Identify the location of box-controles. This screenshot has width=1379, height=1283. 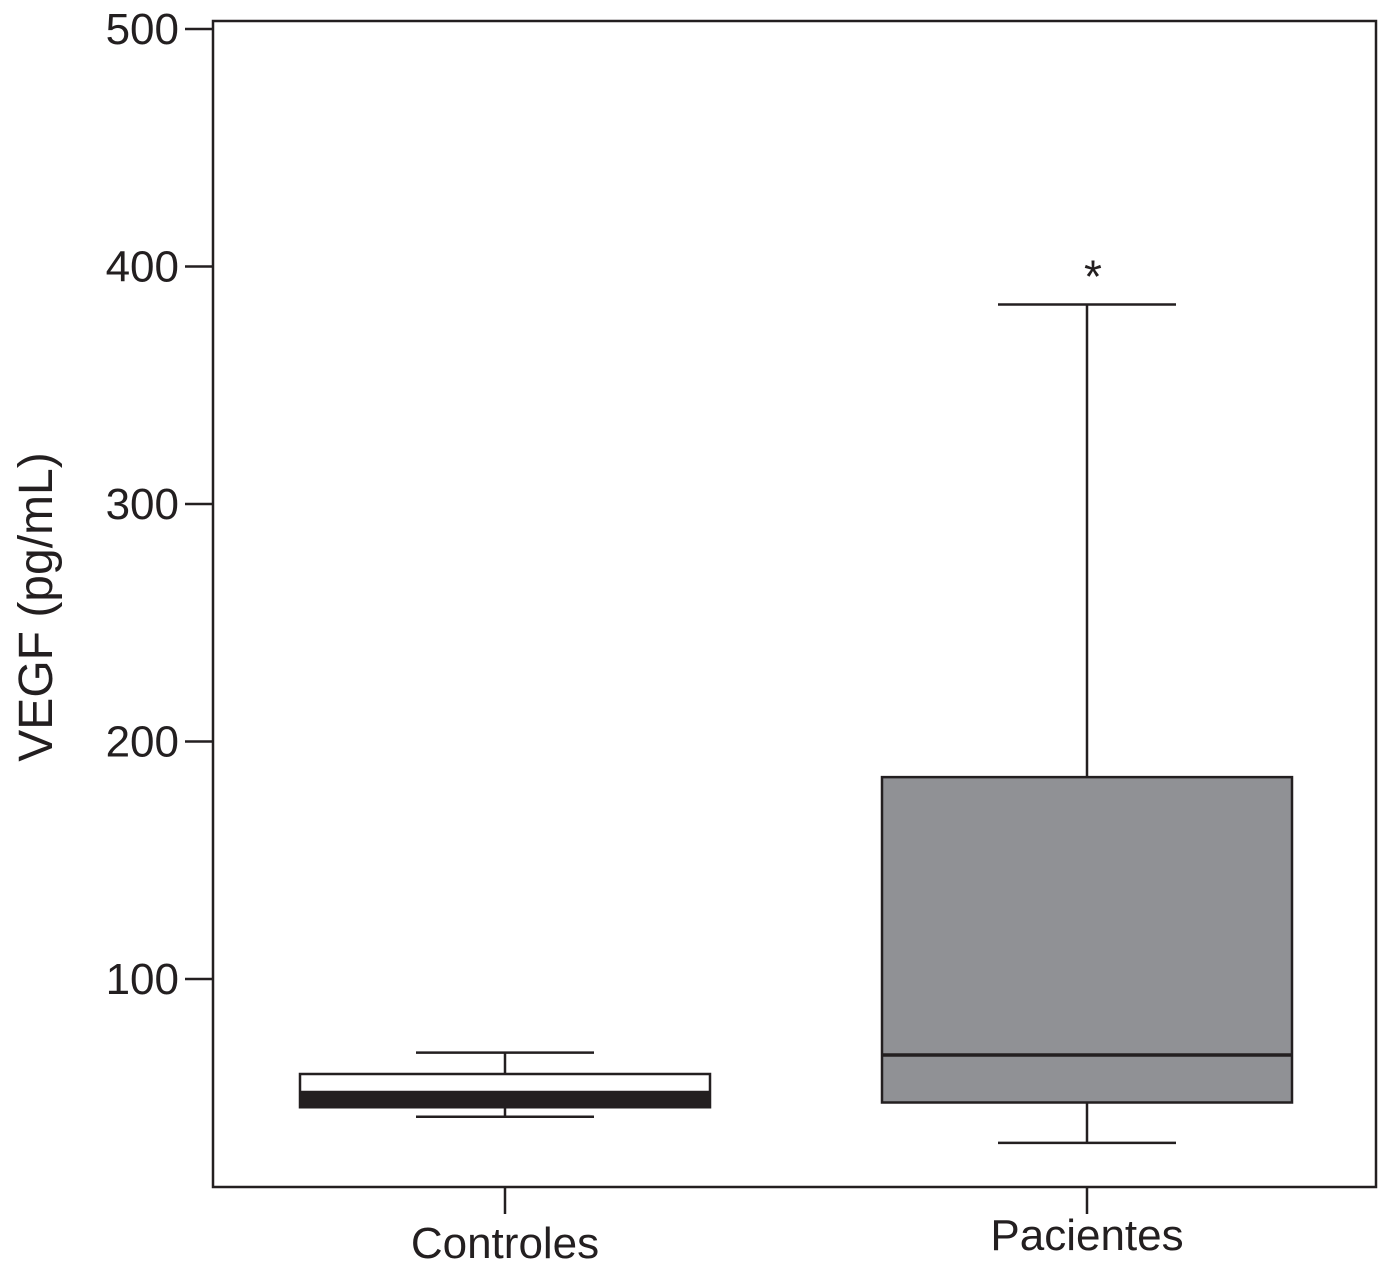
(505, 1084).